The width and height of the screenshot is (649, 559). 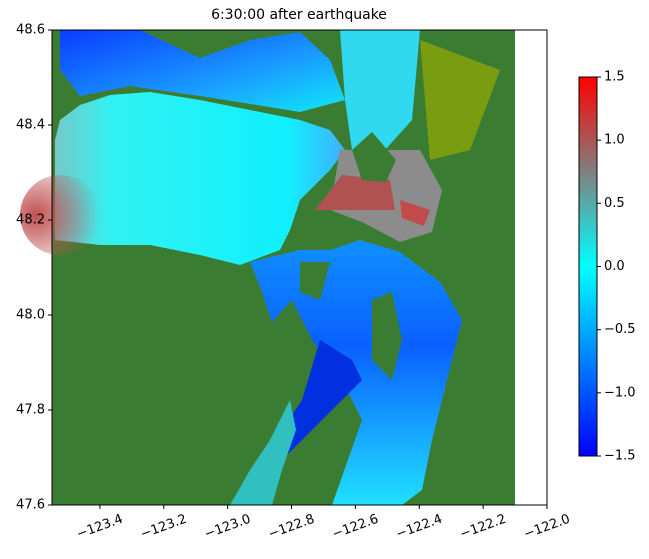 What do you see at coordinates (355, 527) in the screenshot?
I see `x-tick-label: −122.6` at bounding box center [355, 527].